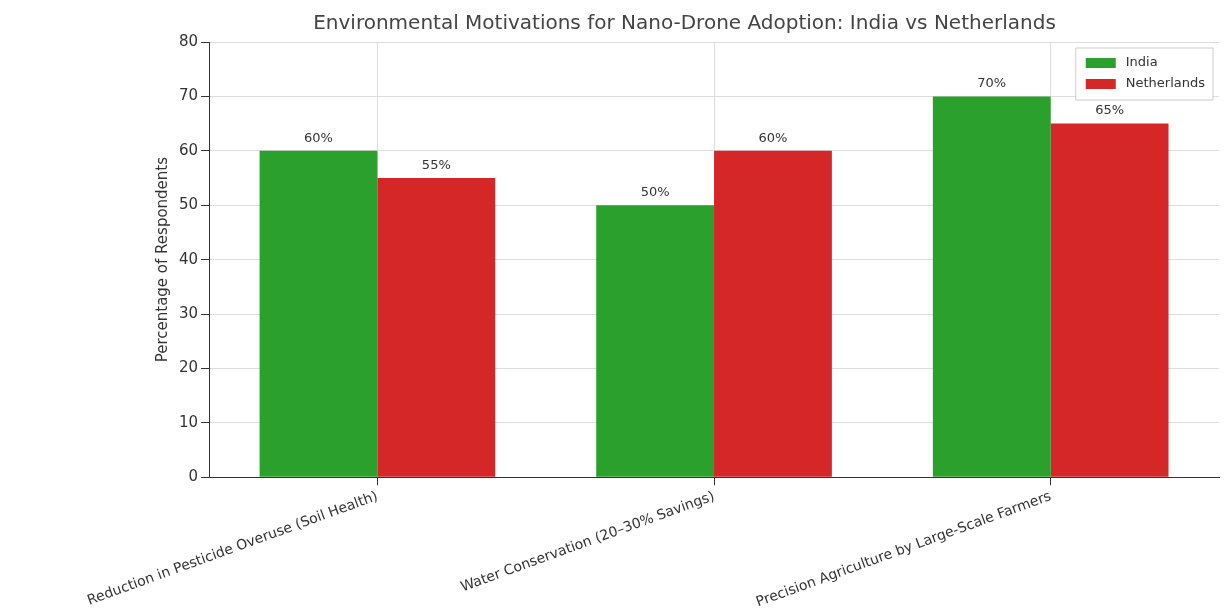  Describe the element at coordinates (188, 204) in the screenshot. I see `y-tick-label: 50` at that location.